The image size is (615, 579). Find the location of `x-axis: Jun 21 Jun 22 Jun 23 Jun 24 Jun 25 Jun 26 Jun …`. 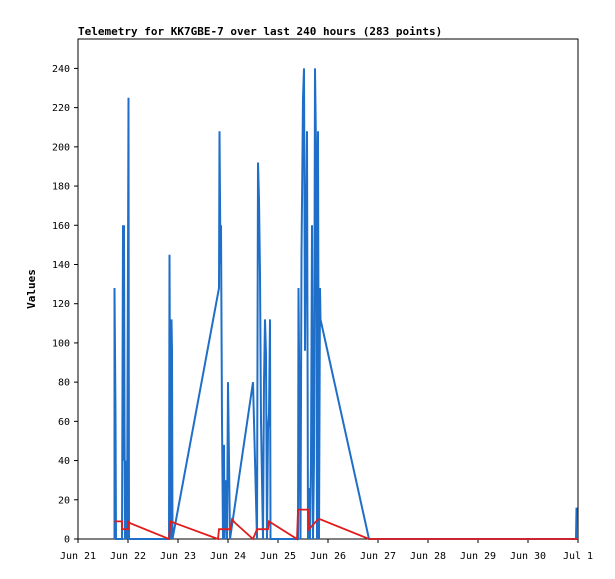

x-axis: Jun 21 Jun 22 Jun 23 Jun 24 Jun 25 Jun 26 Jun … is located at coordinates (326, 550).